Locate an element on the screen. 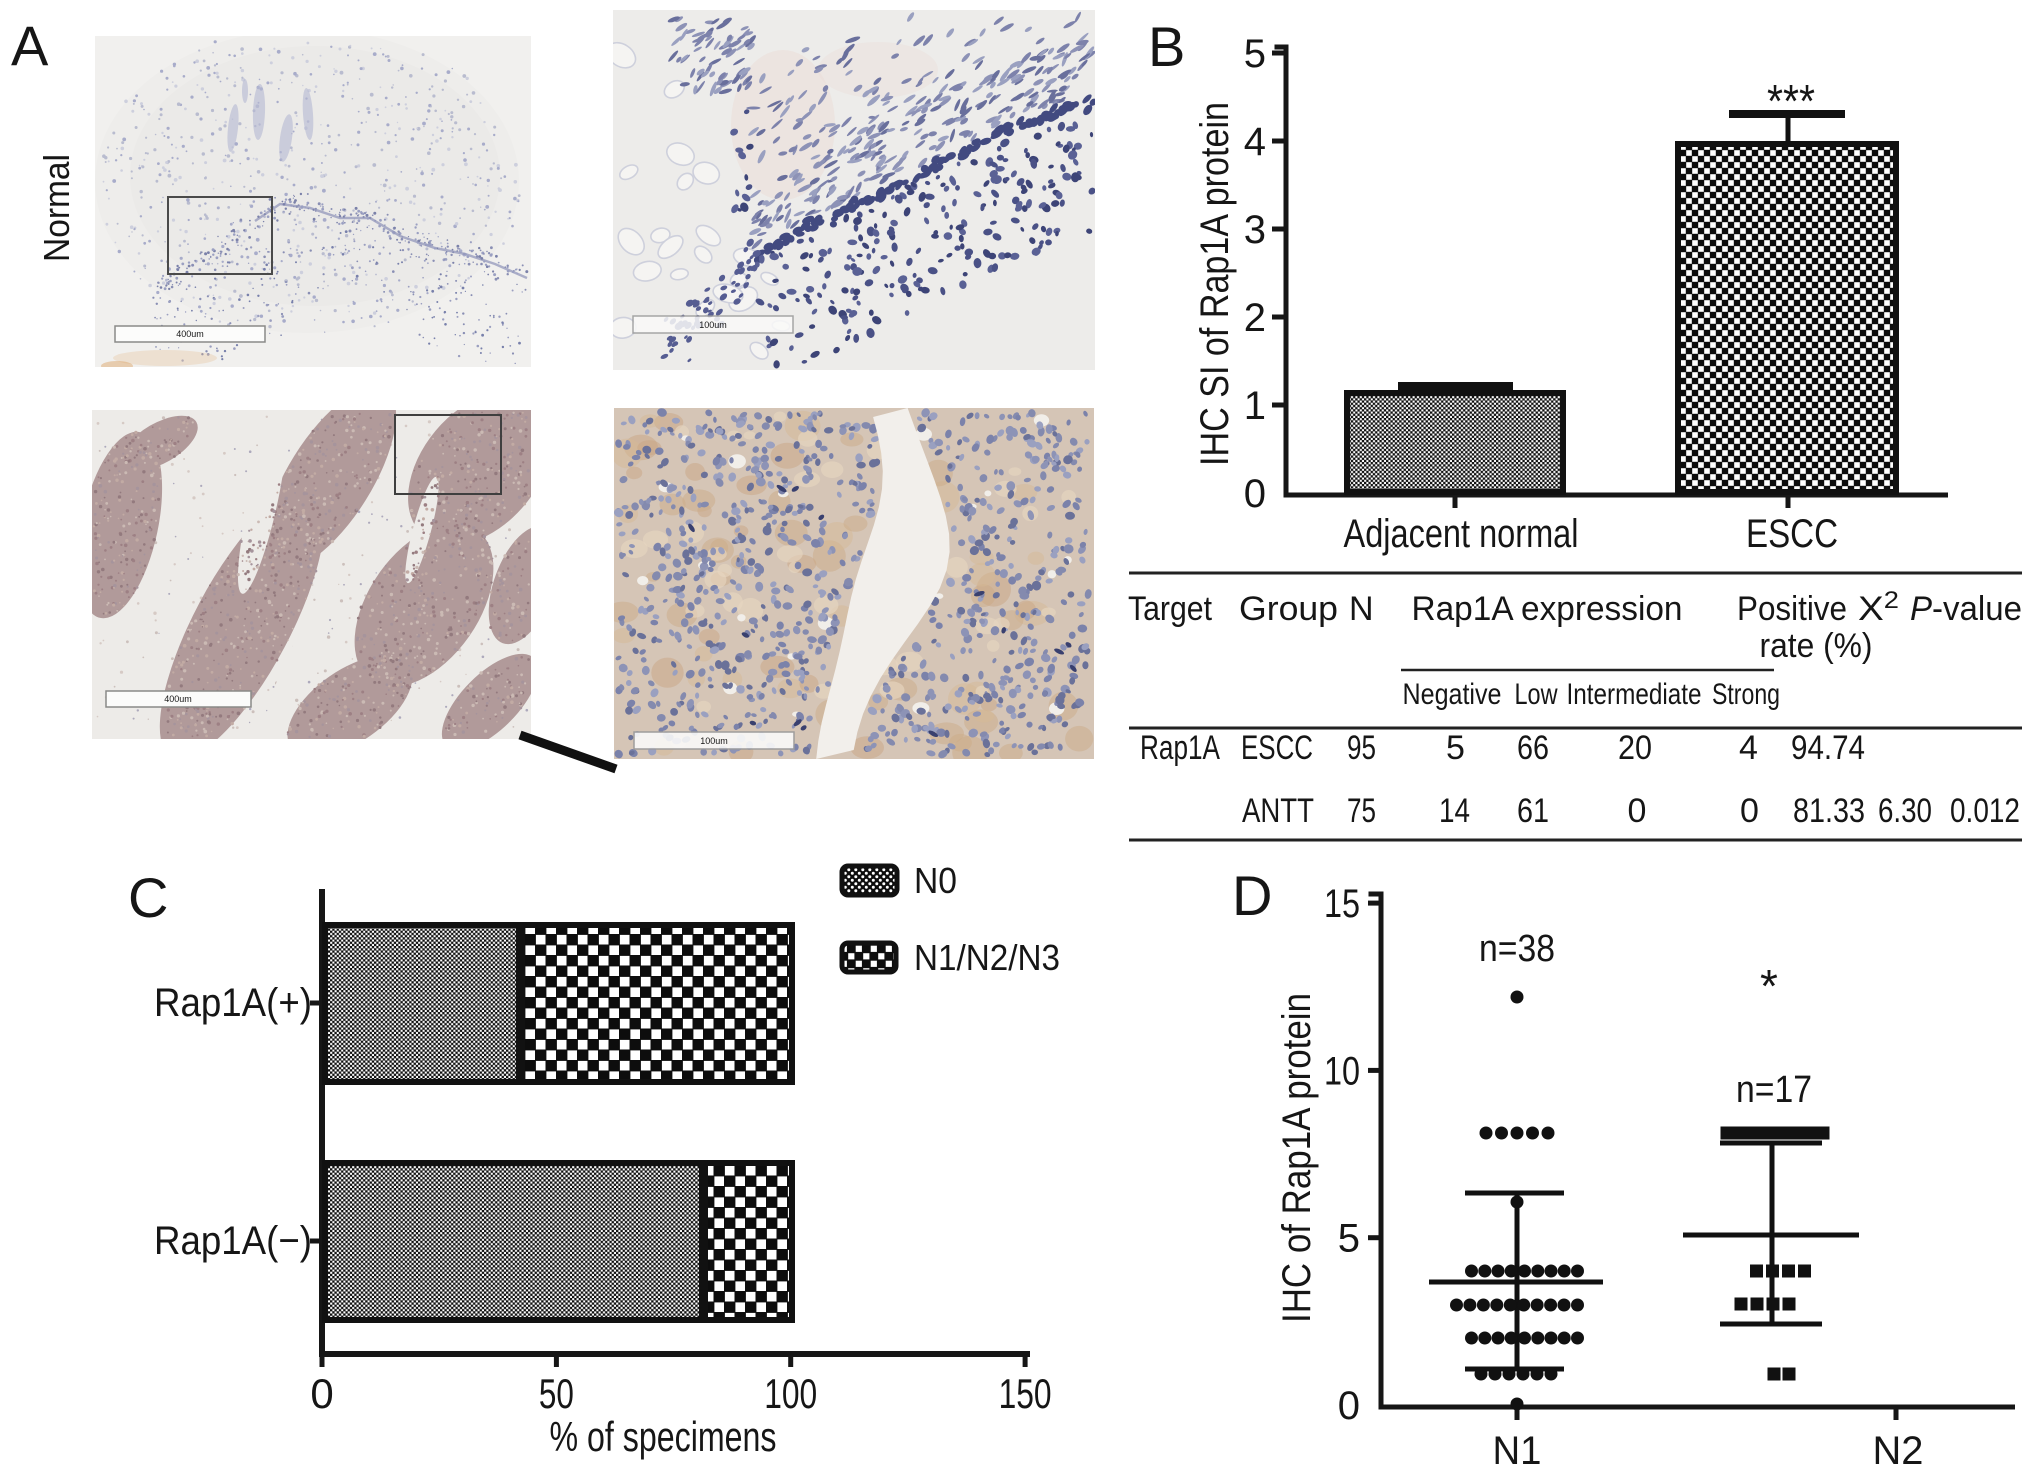 Image resolution: width=2032 pixels, height=1471 pixels. svg-text: A is located at coordinates (30, 45).